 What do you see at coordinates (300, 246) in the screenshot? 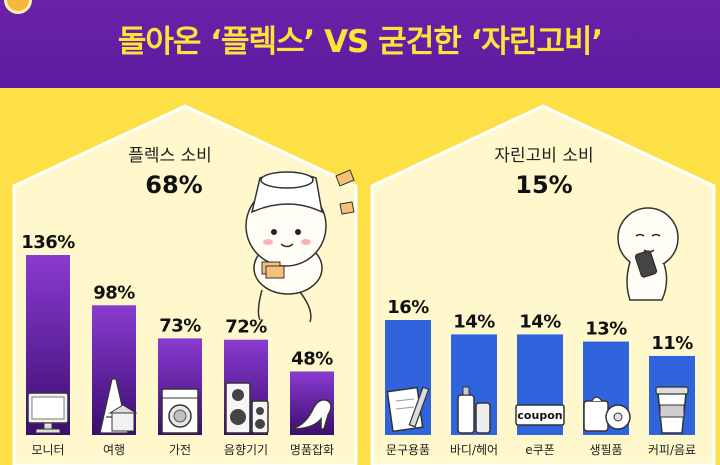
I see `flex-character-illustration` at bounding box center [300, 246].